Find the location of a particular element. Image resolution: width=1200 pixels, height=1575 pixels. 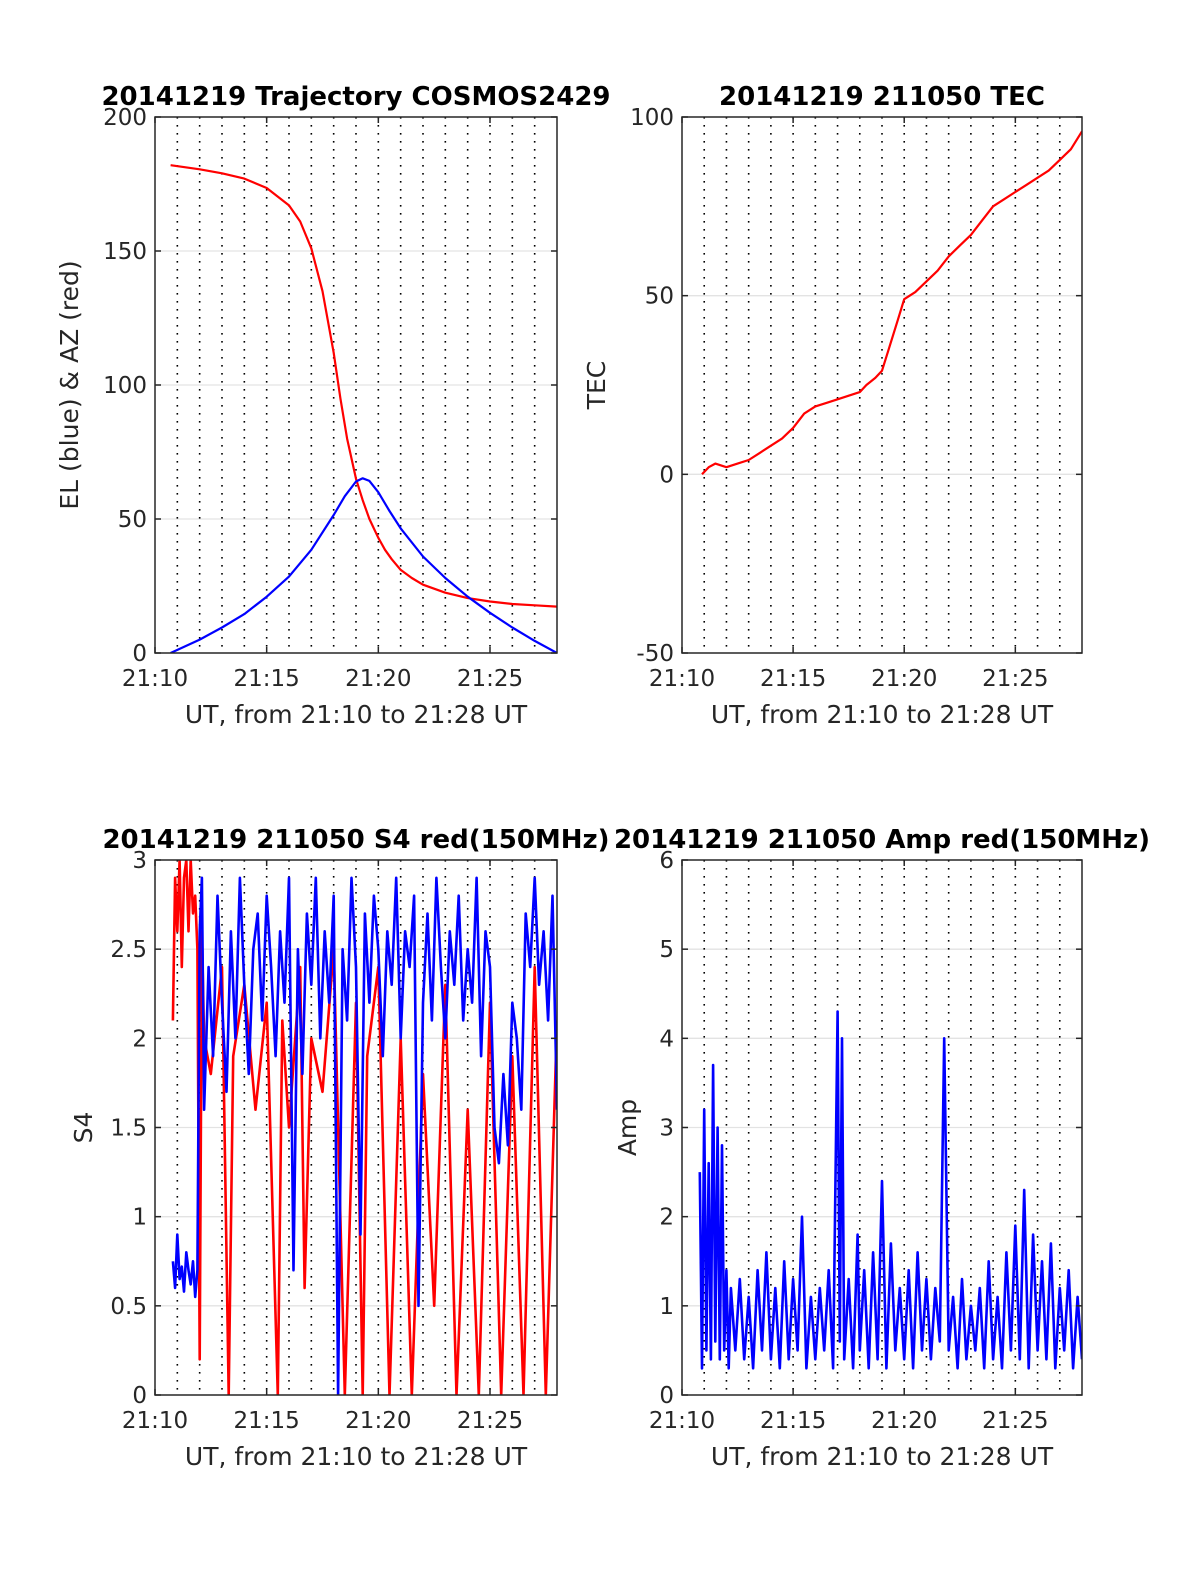

y-axis-label: S4 is located at coordinates (83, 1128).